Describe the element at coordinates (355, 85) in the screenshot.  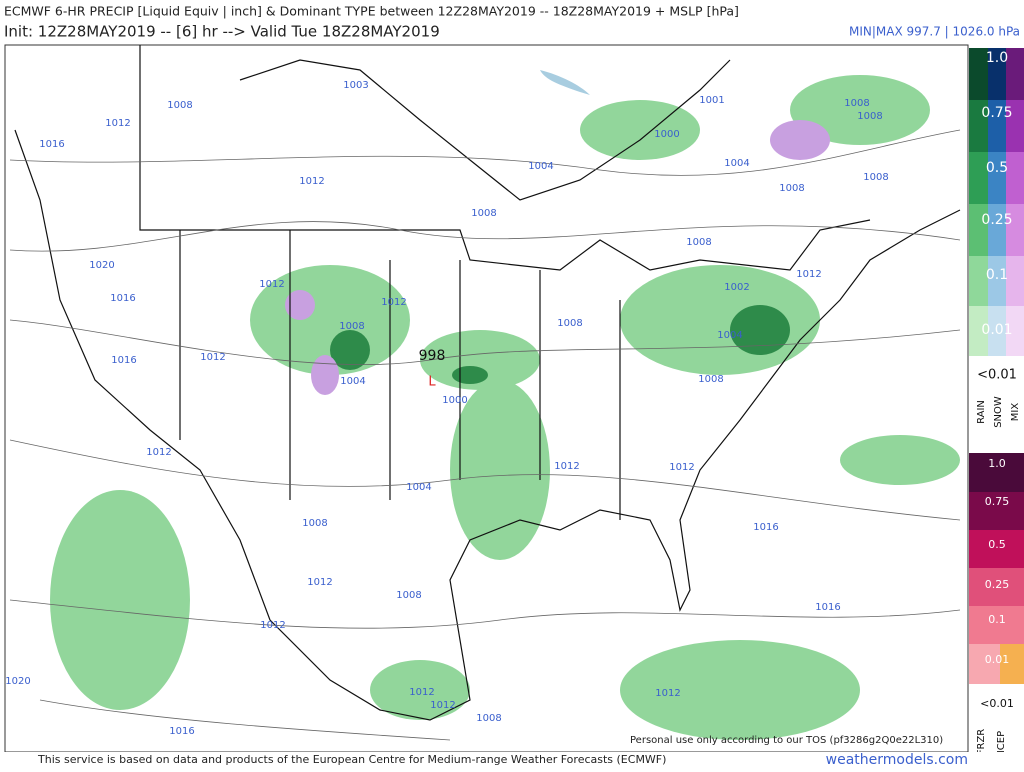
I see `isobar-label: 1003` at that location.